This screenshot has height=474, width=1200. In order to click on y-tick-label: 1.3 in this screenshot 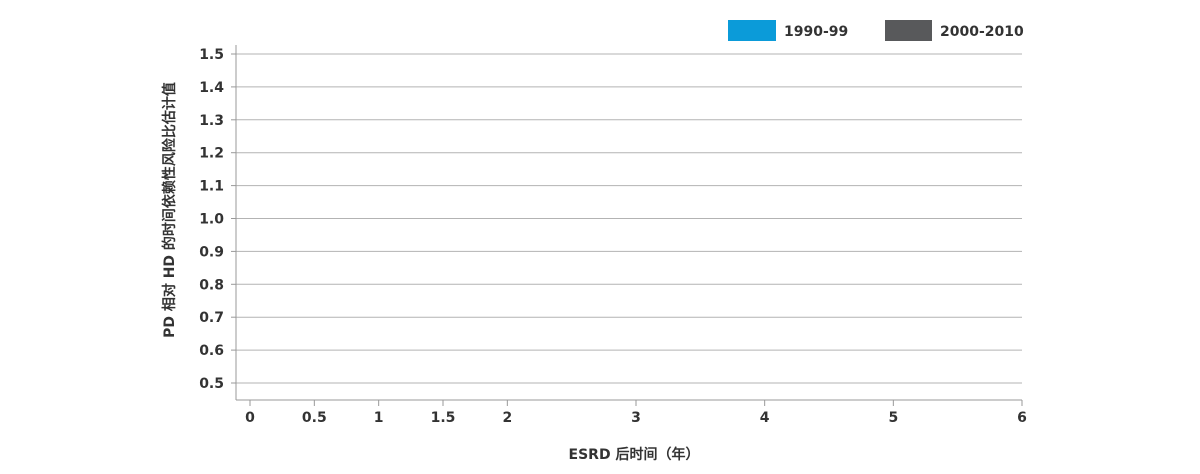, I will do `click(211, 121)`.